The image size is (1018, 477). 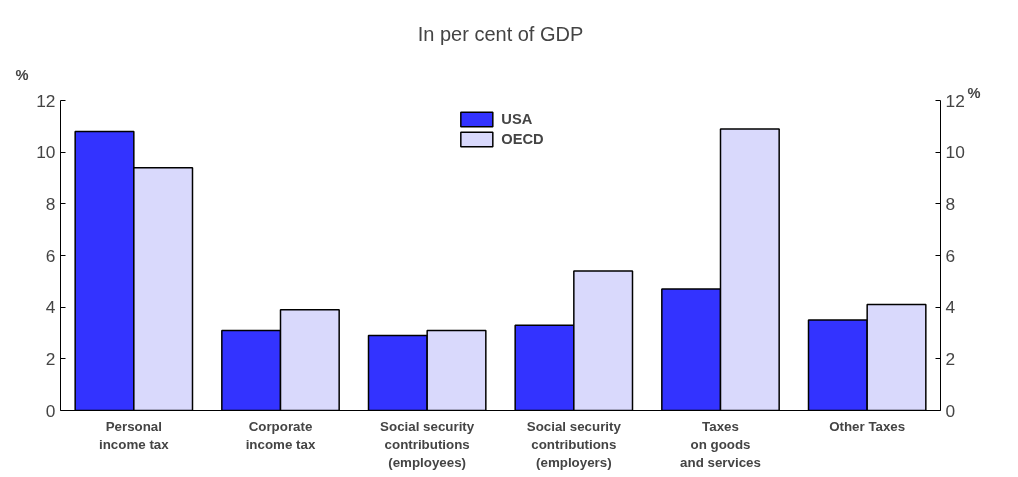 What do you see at coordinates (955, 152) in the screenshot?
I see `y2-tick-label: 10` at bounding box center [955, 152].